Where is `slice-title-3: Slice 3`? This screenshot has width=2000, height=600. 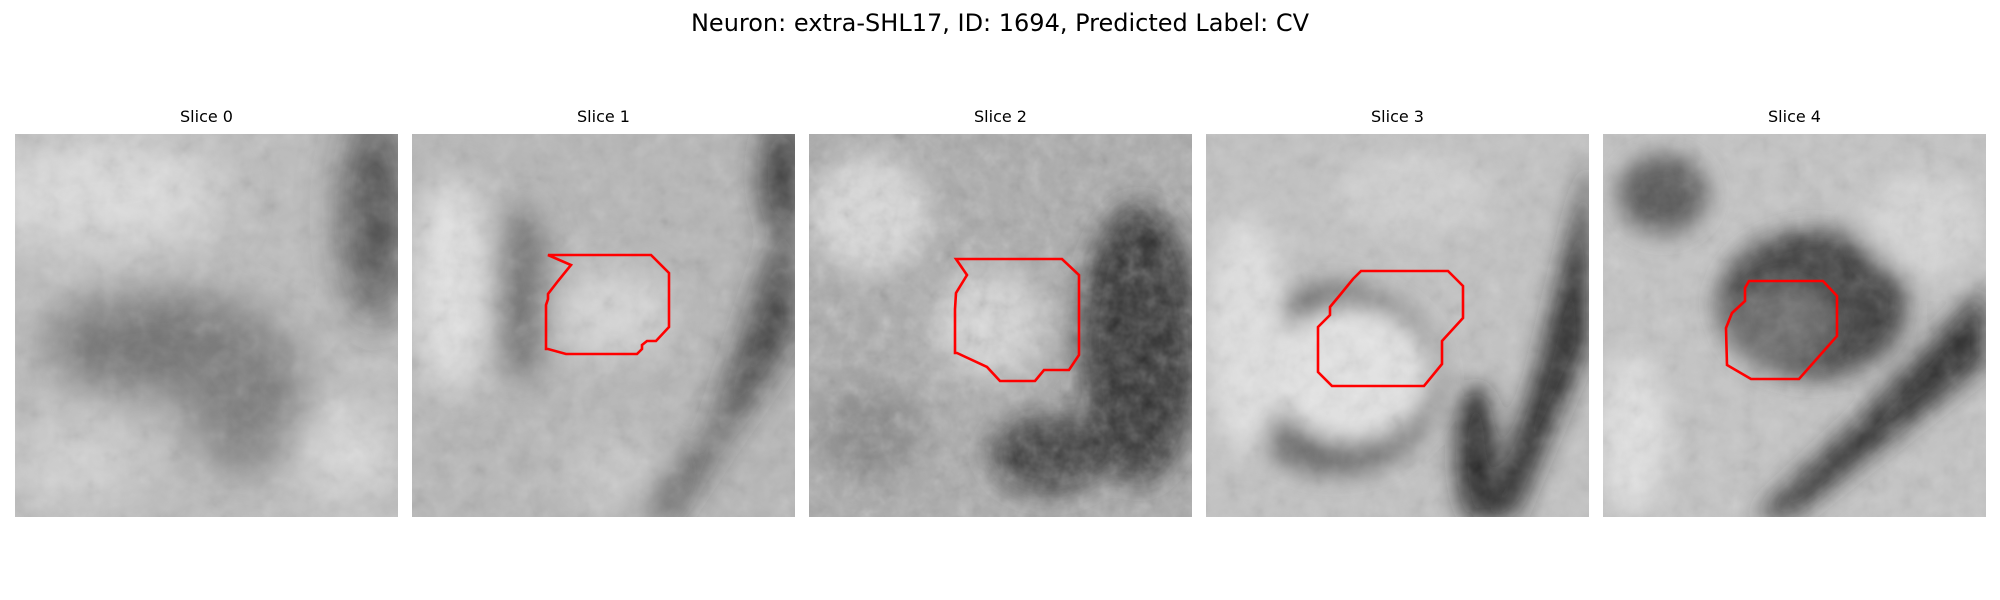
slice-title-3: Slice 3 is located at coordinates (1397, 116).